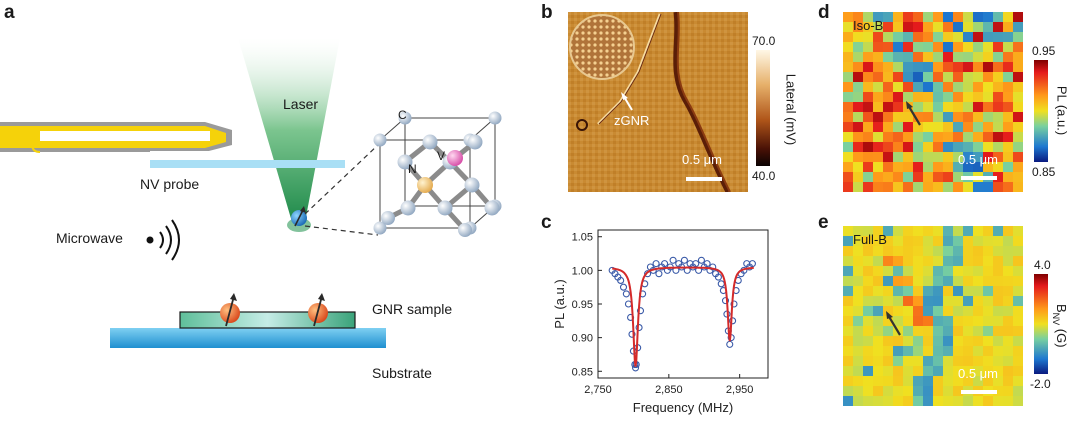  I want to click on afm-colorbar-min: 40.0, so click(764, 176).